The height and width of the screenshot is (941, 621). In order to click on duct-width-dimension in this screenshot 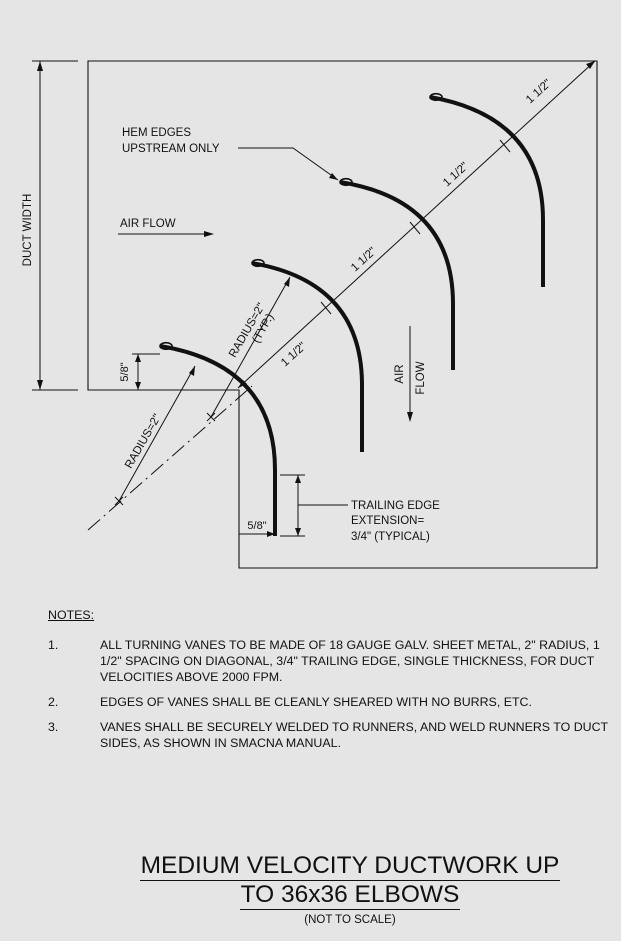, I will do `click(55, 225)`.